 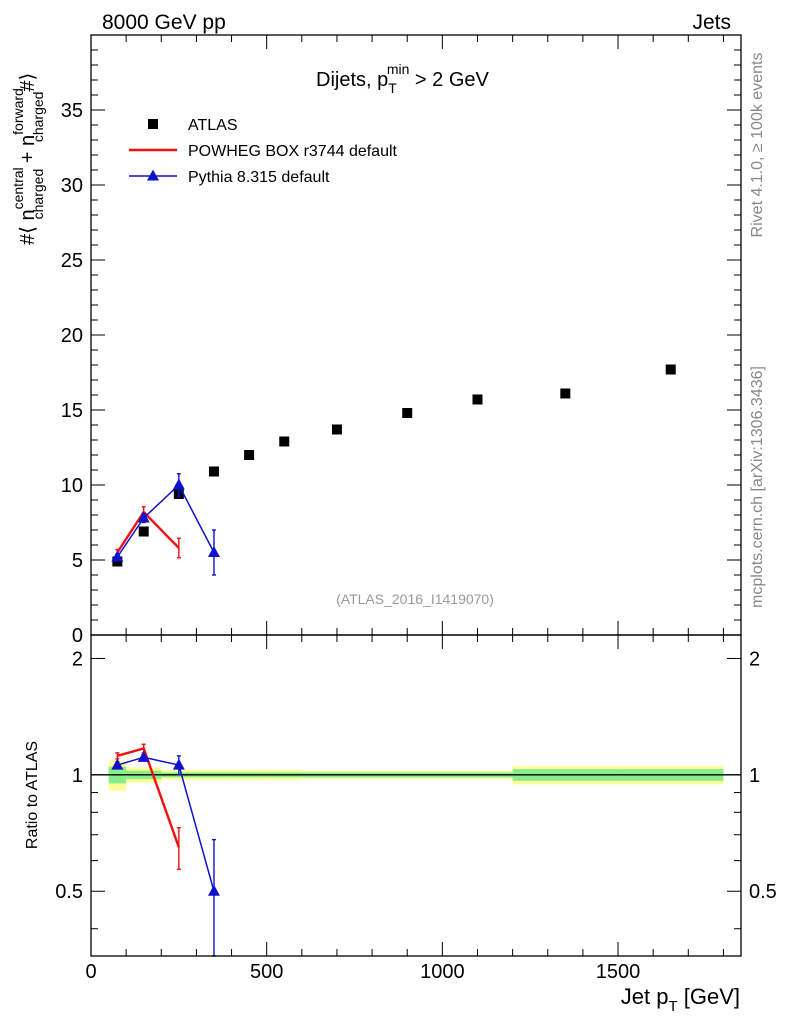 I want to click on xlabel-suffix: [GeV], so click(x=709, y=996).